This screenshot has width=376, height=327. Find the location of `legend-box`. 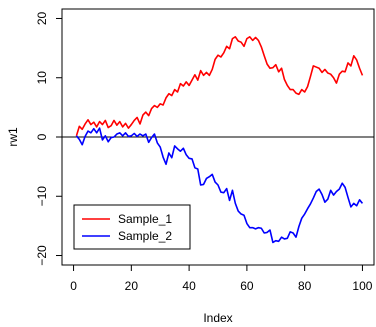

legend-box is located at coordinates (132, 227).